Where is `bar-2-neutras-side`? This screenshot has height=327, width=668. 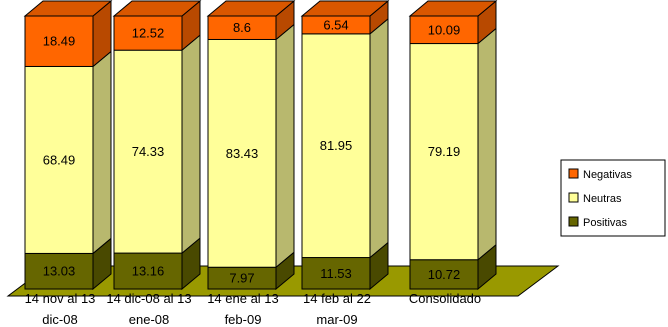 bar-2-neutras-side is located at coordinates (191, 144).